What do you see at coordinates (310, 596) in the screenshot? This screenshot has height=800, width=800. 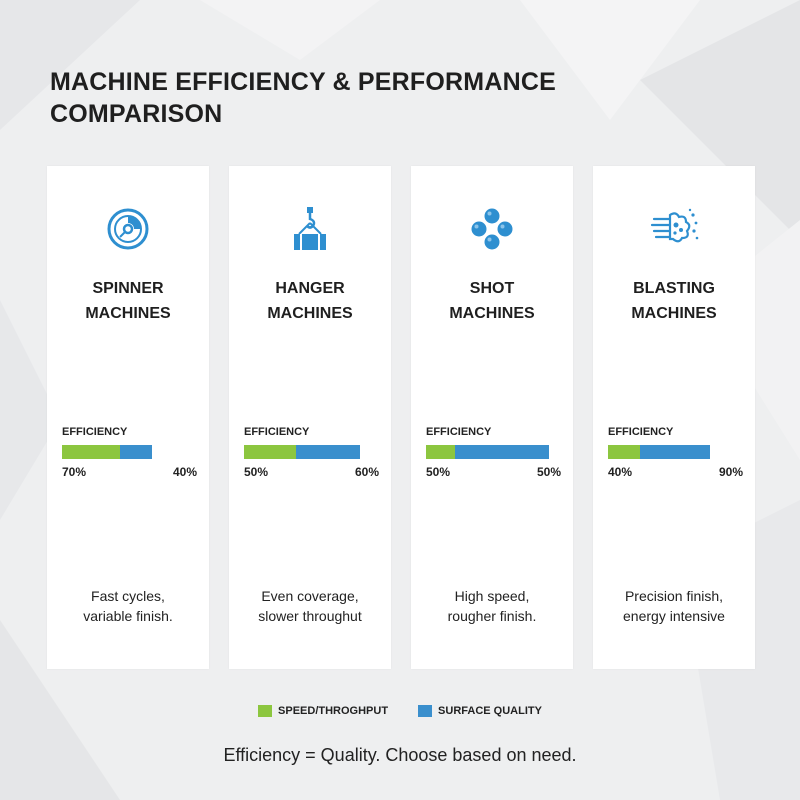 I see `machine-note-line1: Even coverage,` at bounding box center [310, 596].